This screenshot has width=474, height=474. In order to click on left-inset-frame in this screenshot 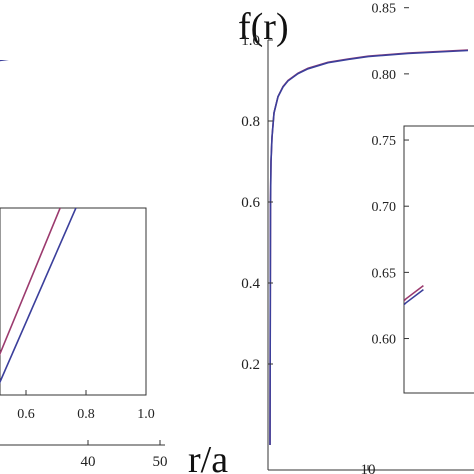, I will do `click(73, 301)`.